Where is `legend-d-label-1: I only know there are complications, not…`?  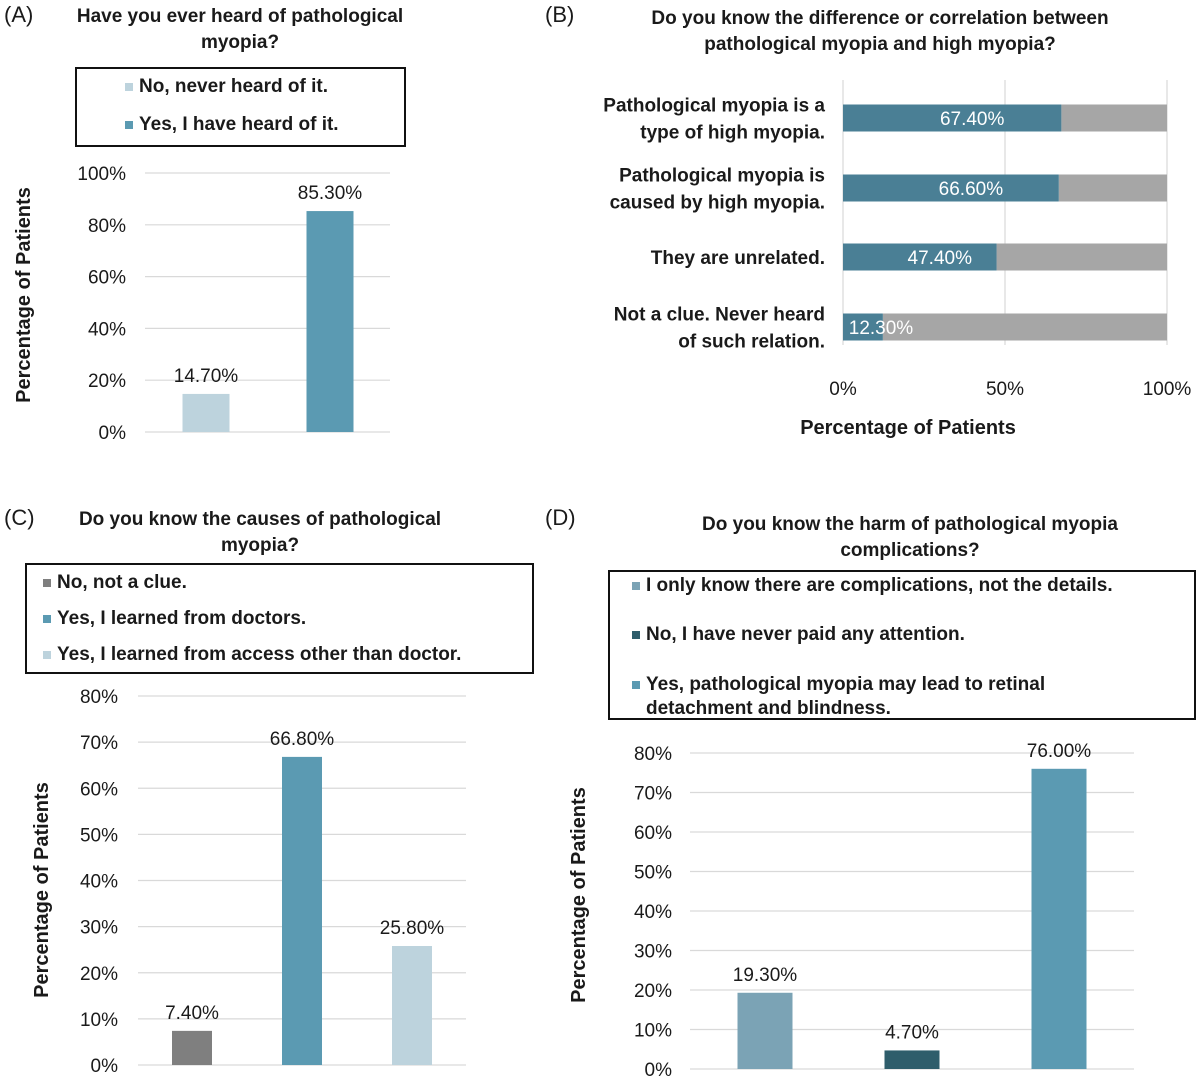
legend-d-label-1: I only know there are complications, not… is located at coordinates (879, 585).